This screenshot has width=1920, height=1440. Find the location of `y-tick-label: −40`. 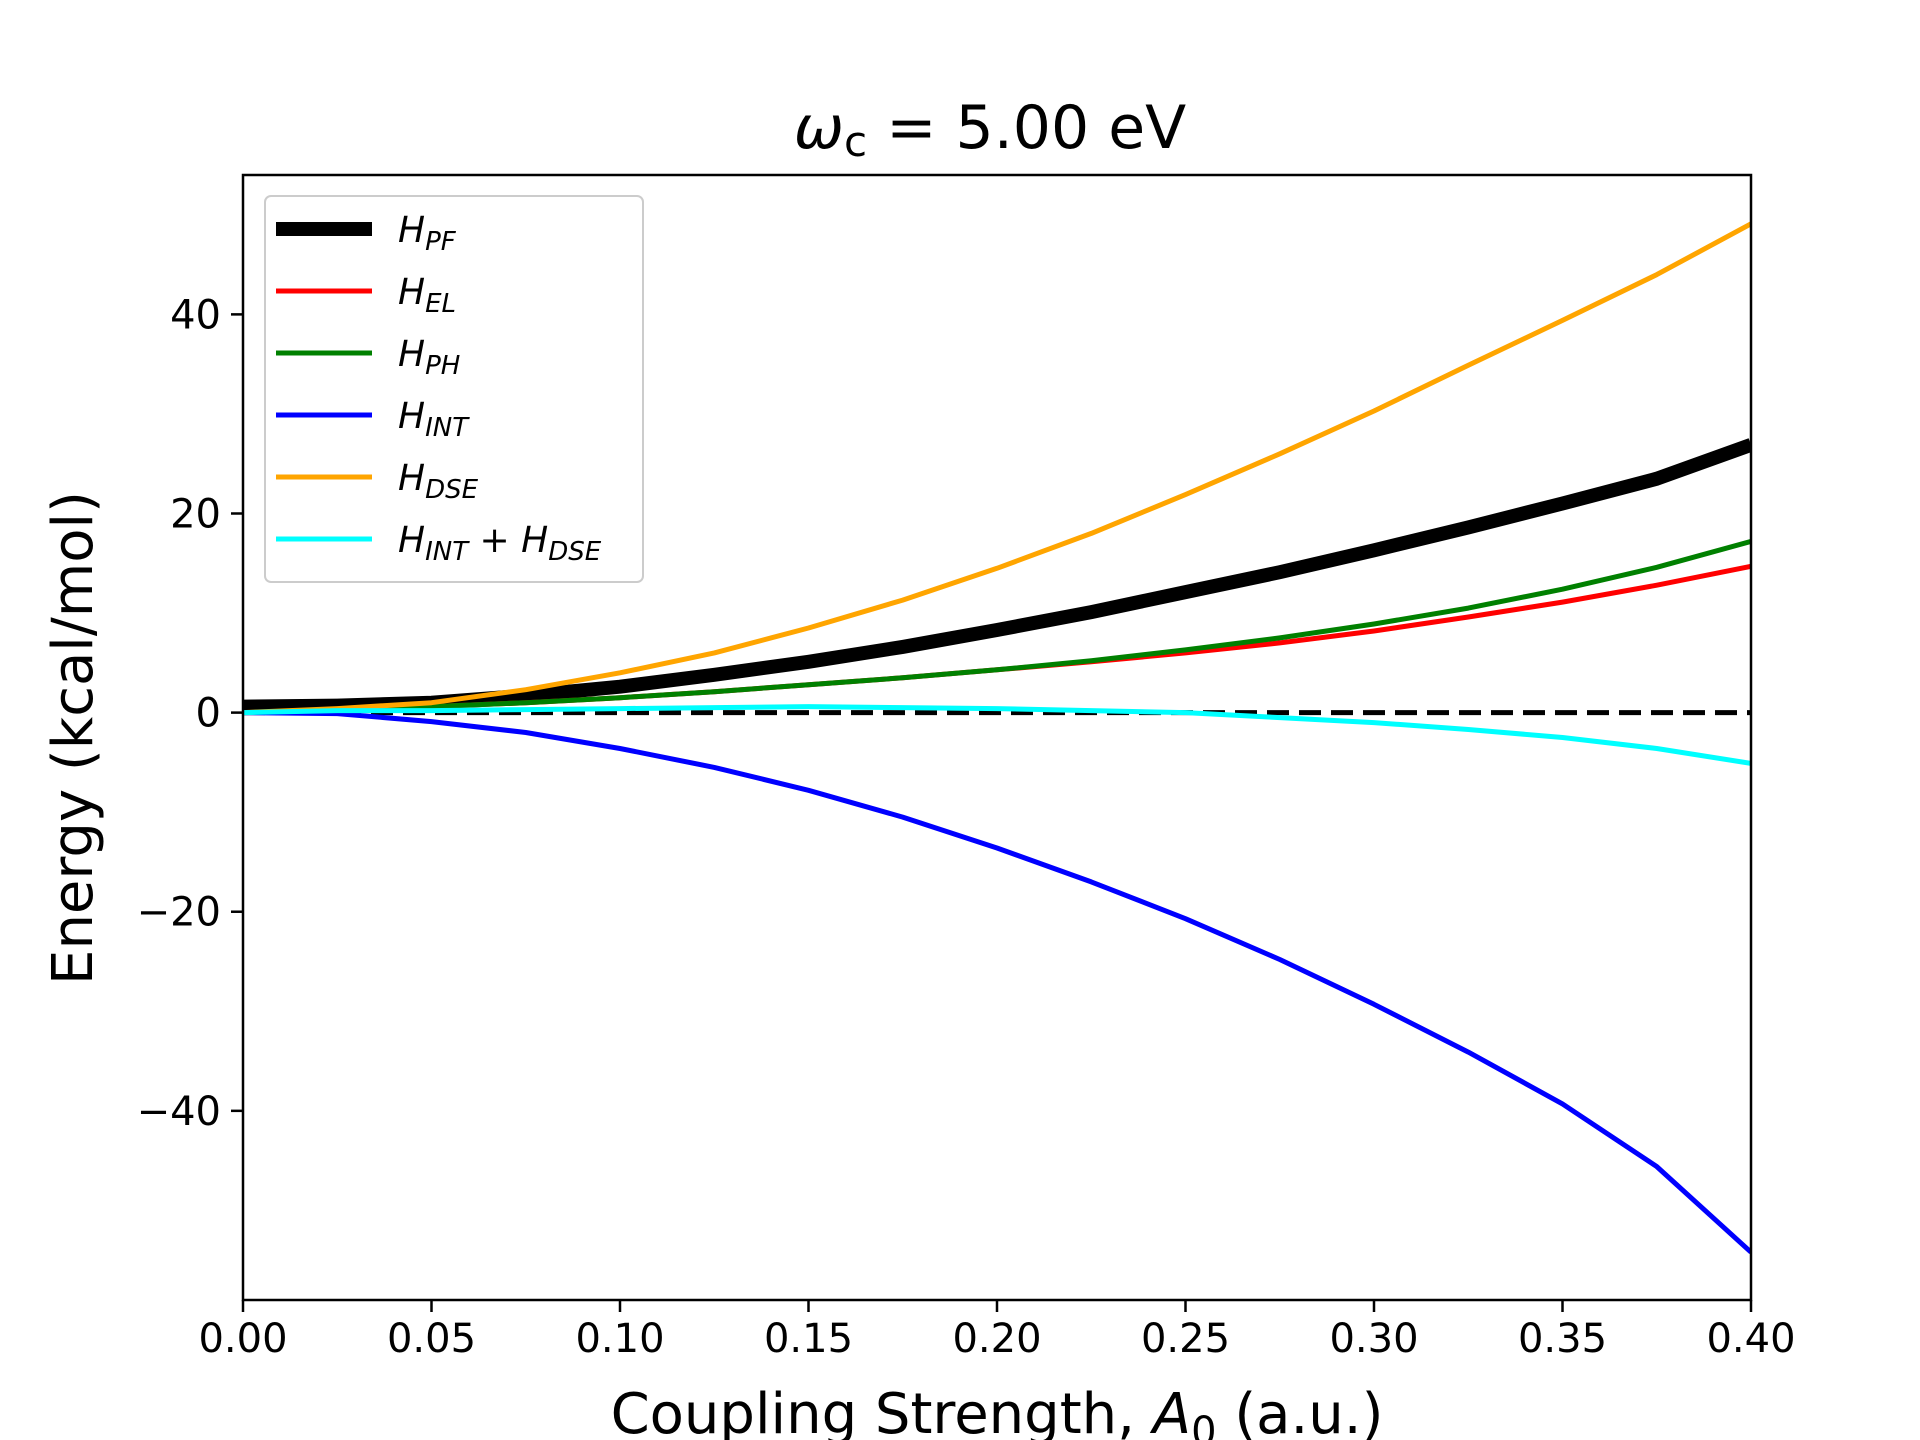

y-tick-label: −40 is located at coordinates (179, 1112).